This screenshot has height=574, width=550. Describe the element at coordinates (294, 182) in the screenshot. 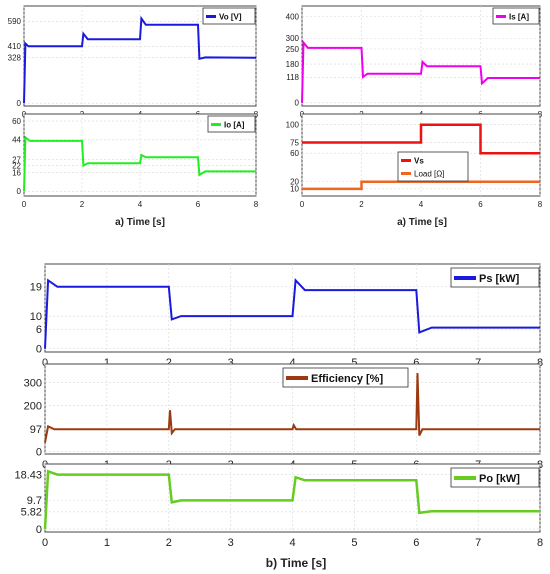

I see `y-tick-label: 20` at that location.